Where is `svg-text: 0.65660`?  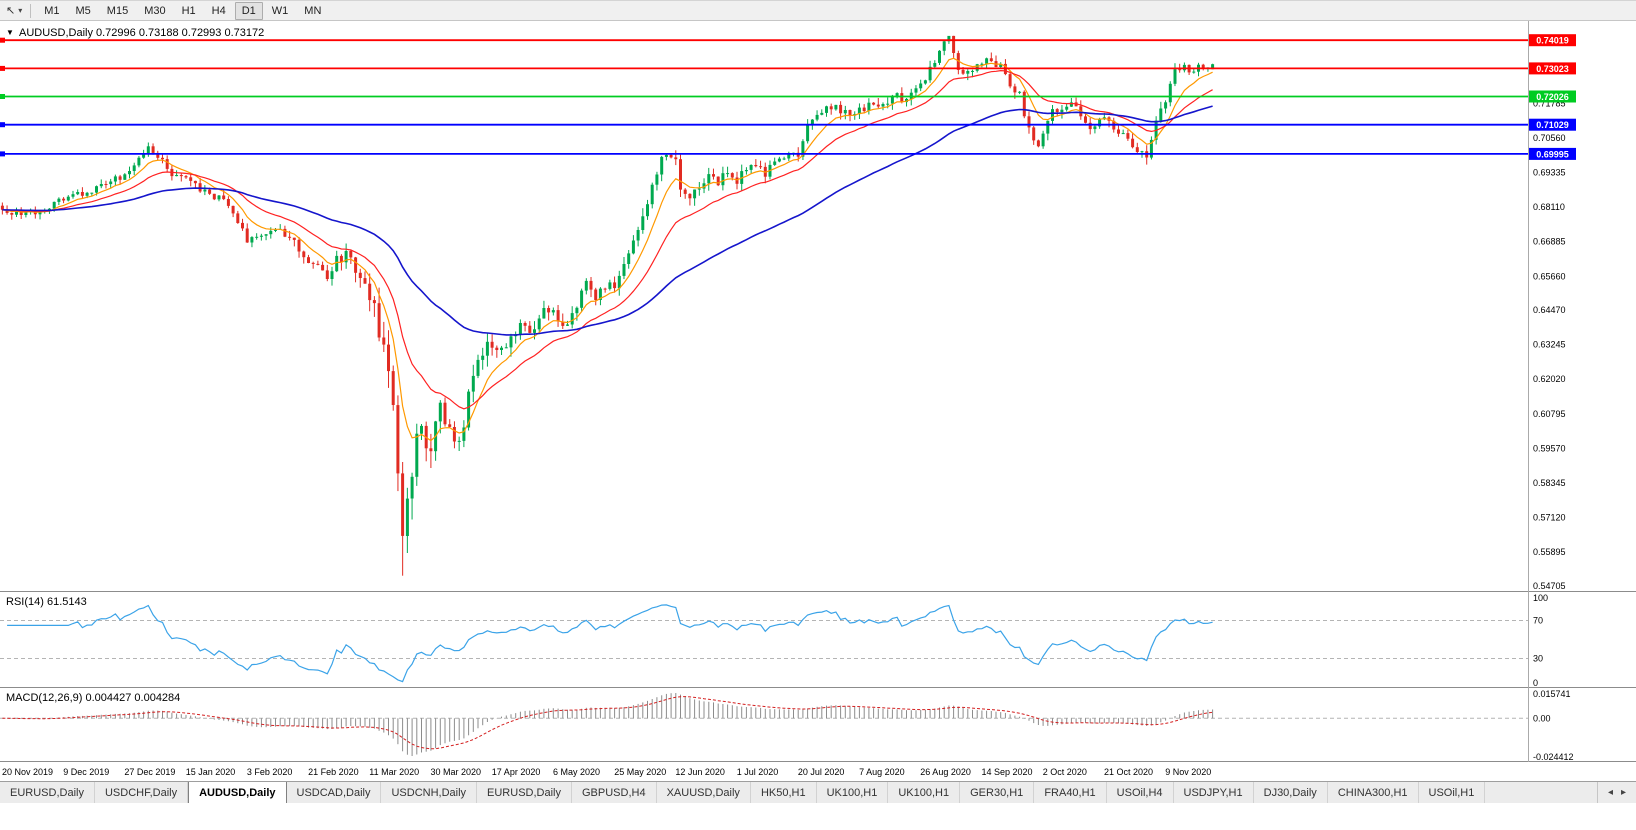 svg-text: 0.65660 is located at coordinates (1549, 276).